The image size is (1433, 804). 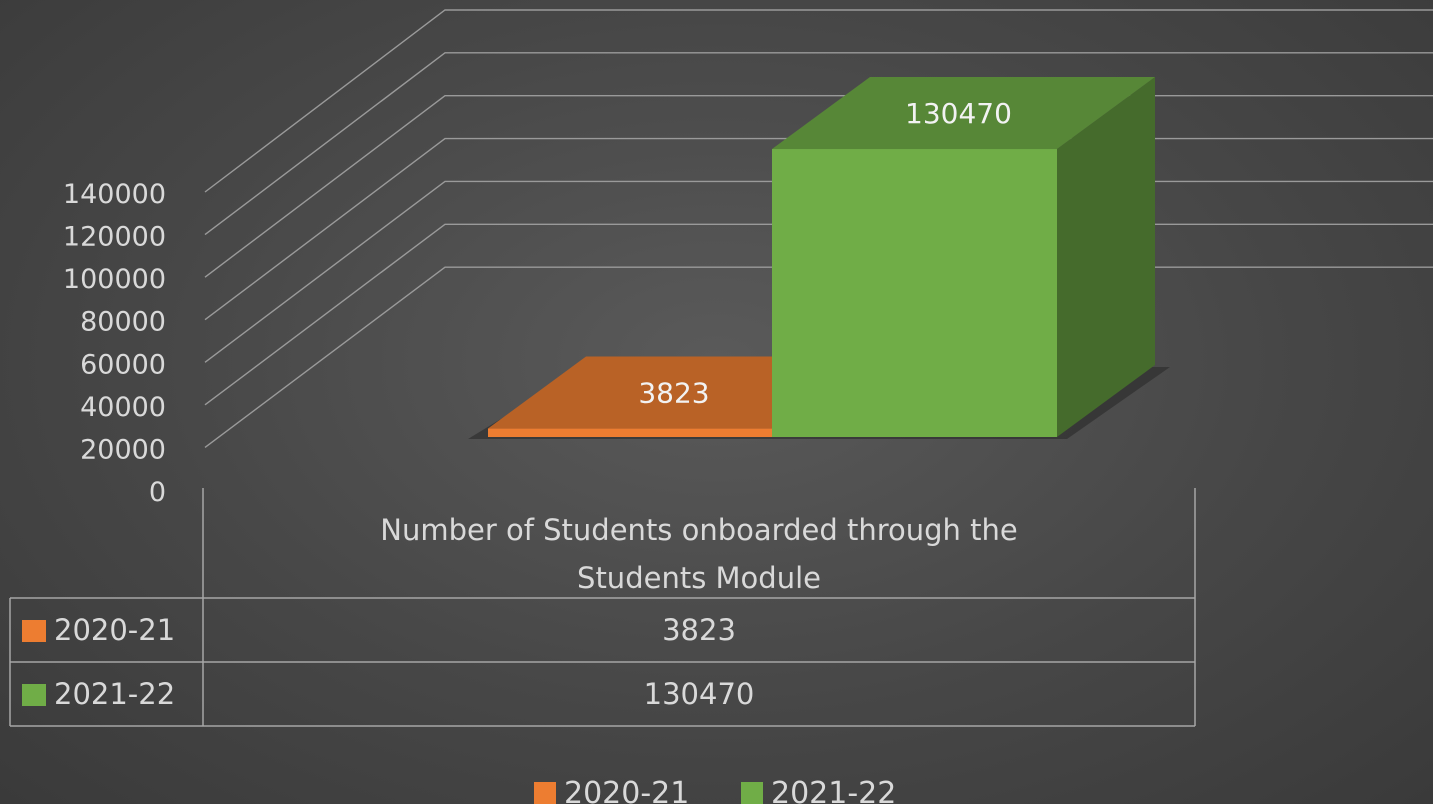 What do you see at coordinates (114, 694) in the screenshot?
I see `table-series-name-2021-22: 2021-22` at bounding box center [114, 694].